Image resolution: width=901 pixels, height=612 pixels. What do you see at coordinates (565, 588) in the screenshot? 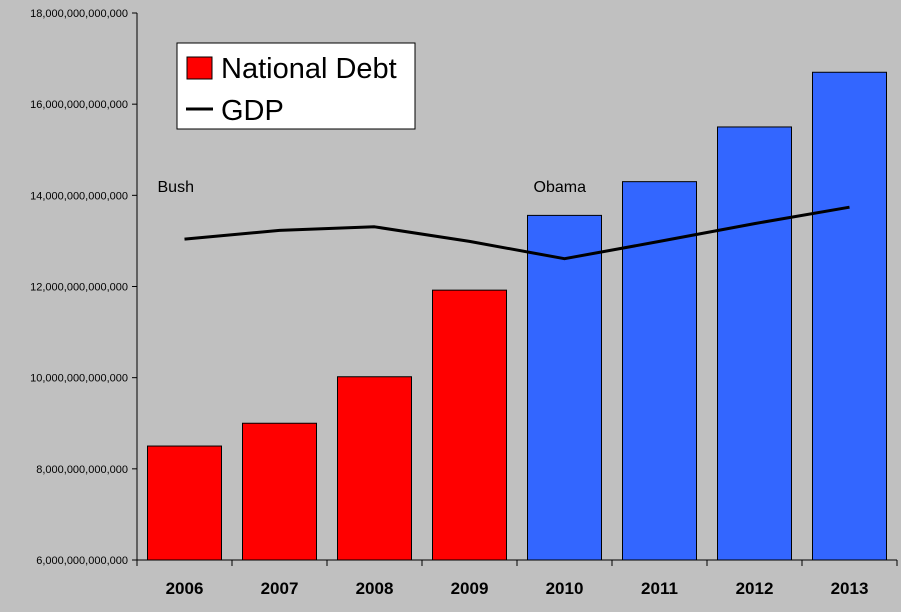
I see `x-tick-label: 2010` at bounding box center [565, 588].